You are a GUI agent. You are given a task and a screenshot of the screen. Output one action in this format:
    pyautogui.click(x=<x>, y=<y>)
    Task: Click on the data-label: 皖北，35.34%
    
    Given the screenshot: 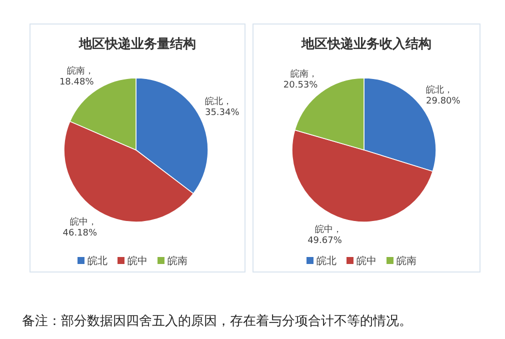 What is the action you would take?
    pyautogui.click(x=222, y=107)
    